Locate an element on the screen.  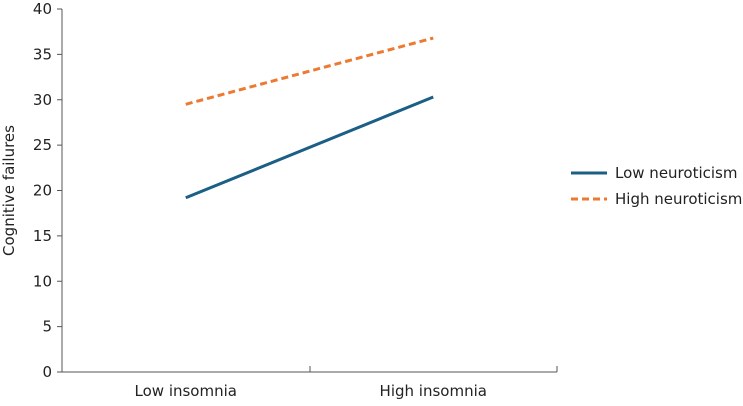
legend: Low neuroticism High neuroticism is located at coordinates (656, 186).